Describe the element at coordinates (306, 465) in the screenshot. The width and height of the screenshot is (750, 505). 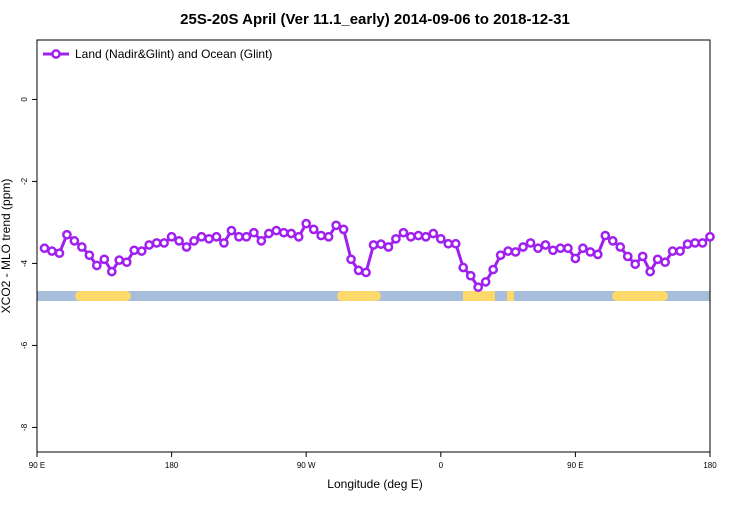
I see `x-tick-label: 90 W` at that location.